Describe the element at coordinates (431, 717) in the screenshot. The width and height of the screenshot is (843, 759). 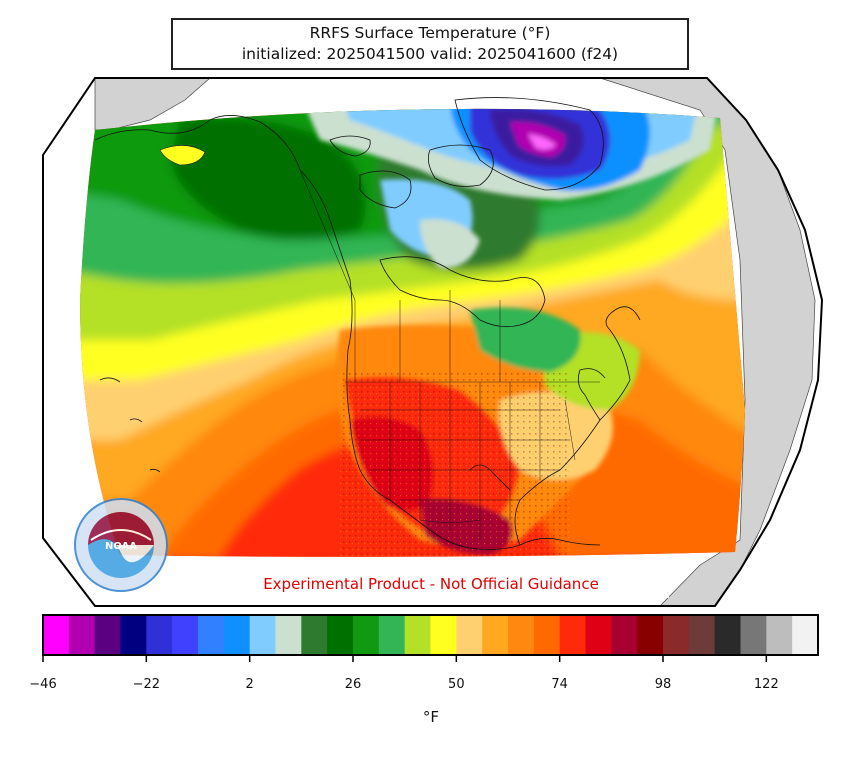
I see `colorbar-unit-label: °F` at that location.